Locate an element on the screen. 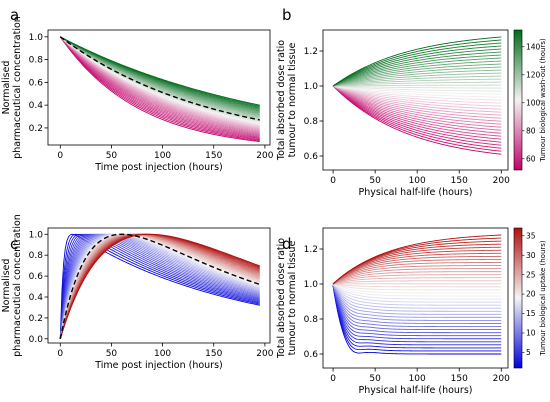 This screenshot has height=402, width=550. colorbar-tick-label: 5 is located at coordinates (528, 352).